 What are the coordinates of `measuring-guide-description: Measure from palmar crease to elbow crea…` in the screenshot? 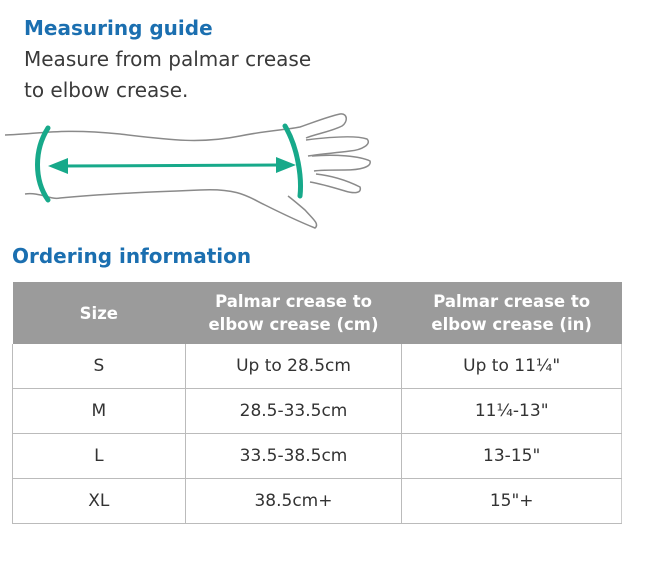 It's located at (204, 75).